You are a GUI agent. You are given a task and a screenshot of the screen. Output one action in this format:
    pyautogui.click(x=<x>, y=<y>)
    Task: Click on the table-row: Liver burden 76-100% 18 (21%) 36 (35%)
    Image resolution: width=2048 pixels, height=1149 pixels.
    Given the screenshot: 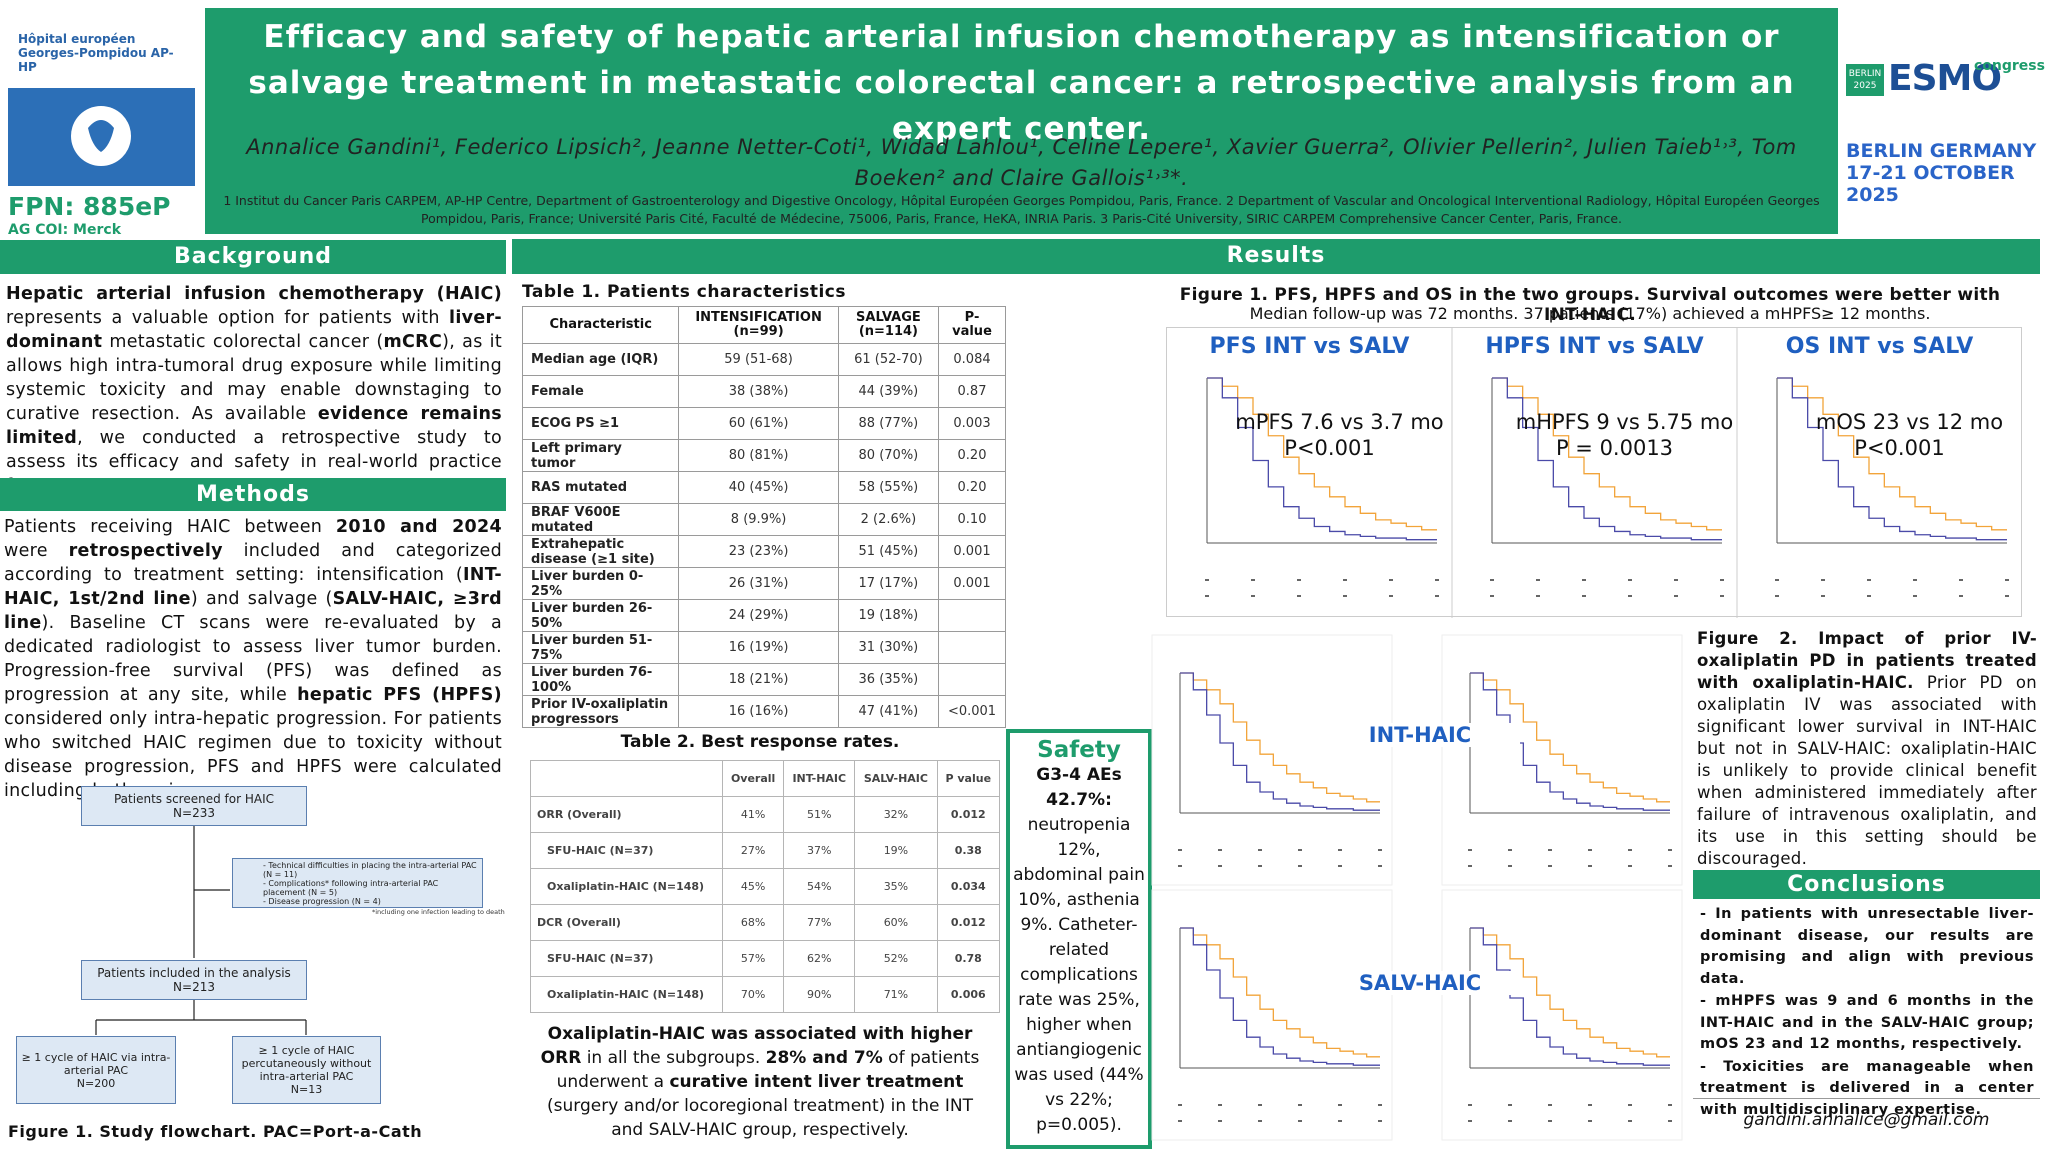 What is the action you would take?
    pyautogui.click(x=763, y=679)
    